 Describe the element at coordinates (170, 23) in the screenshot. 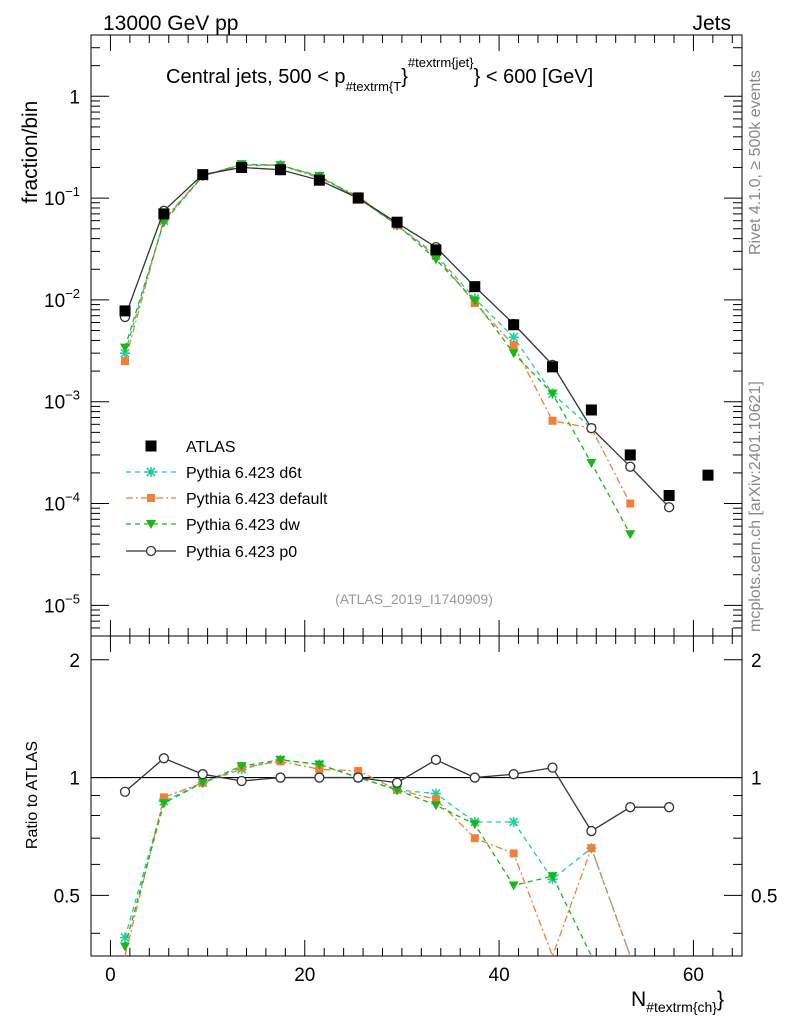

I see `header-left: 13000 GeV pp` at that location.